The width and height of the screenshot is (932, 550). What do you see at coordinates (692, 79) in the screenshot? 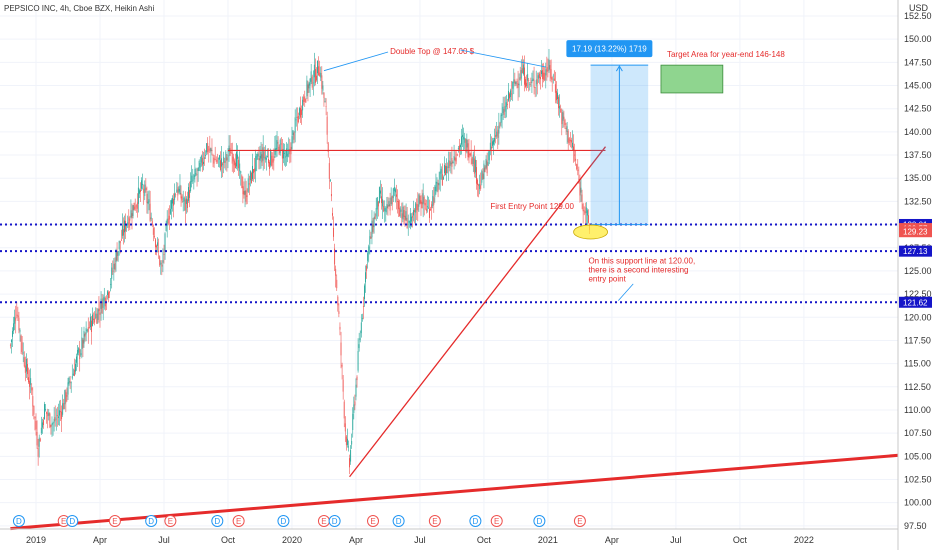
I see `target-area-box` at bounding box center [692, 79].